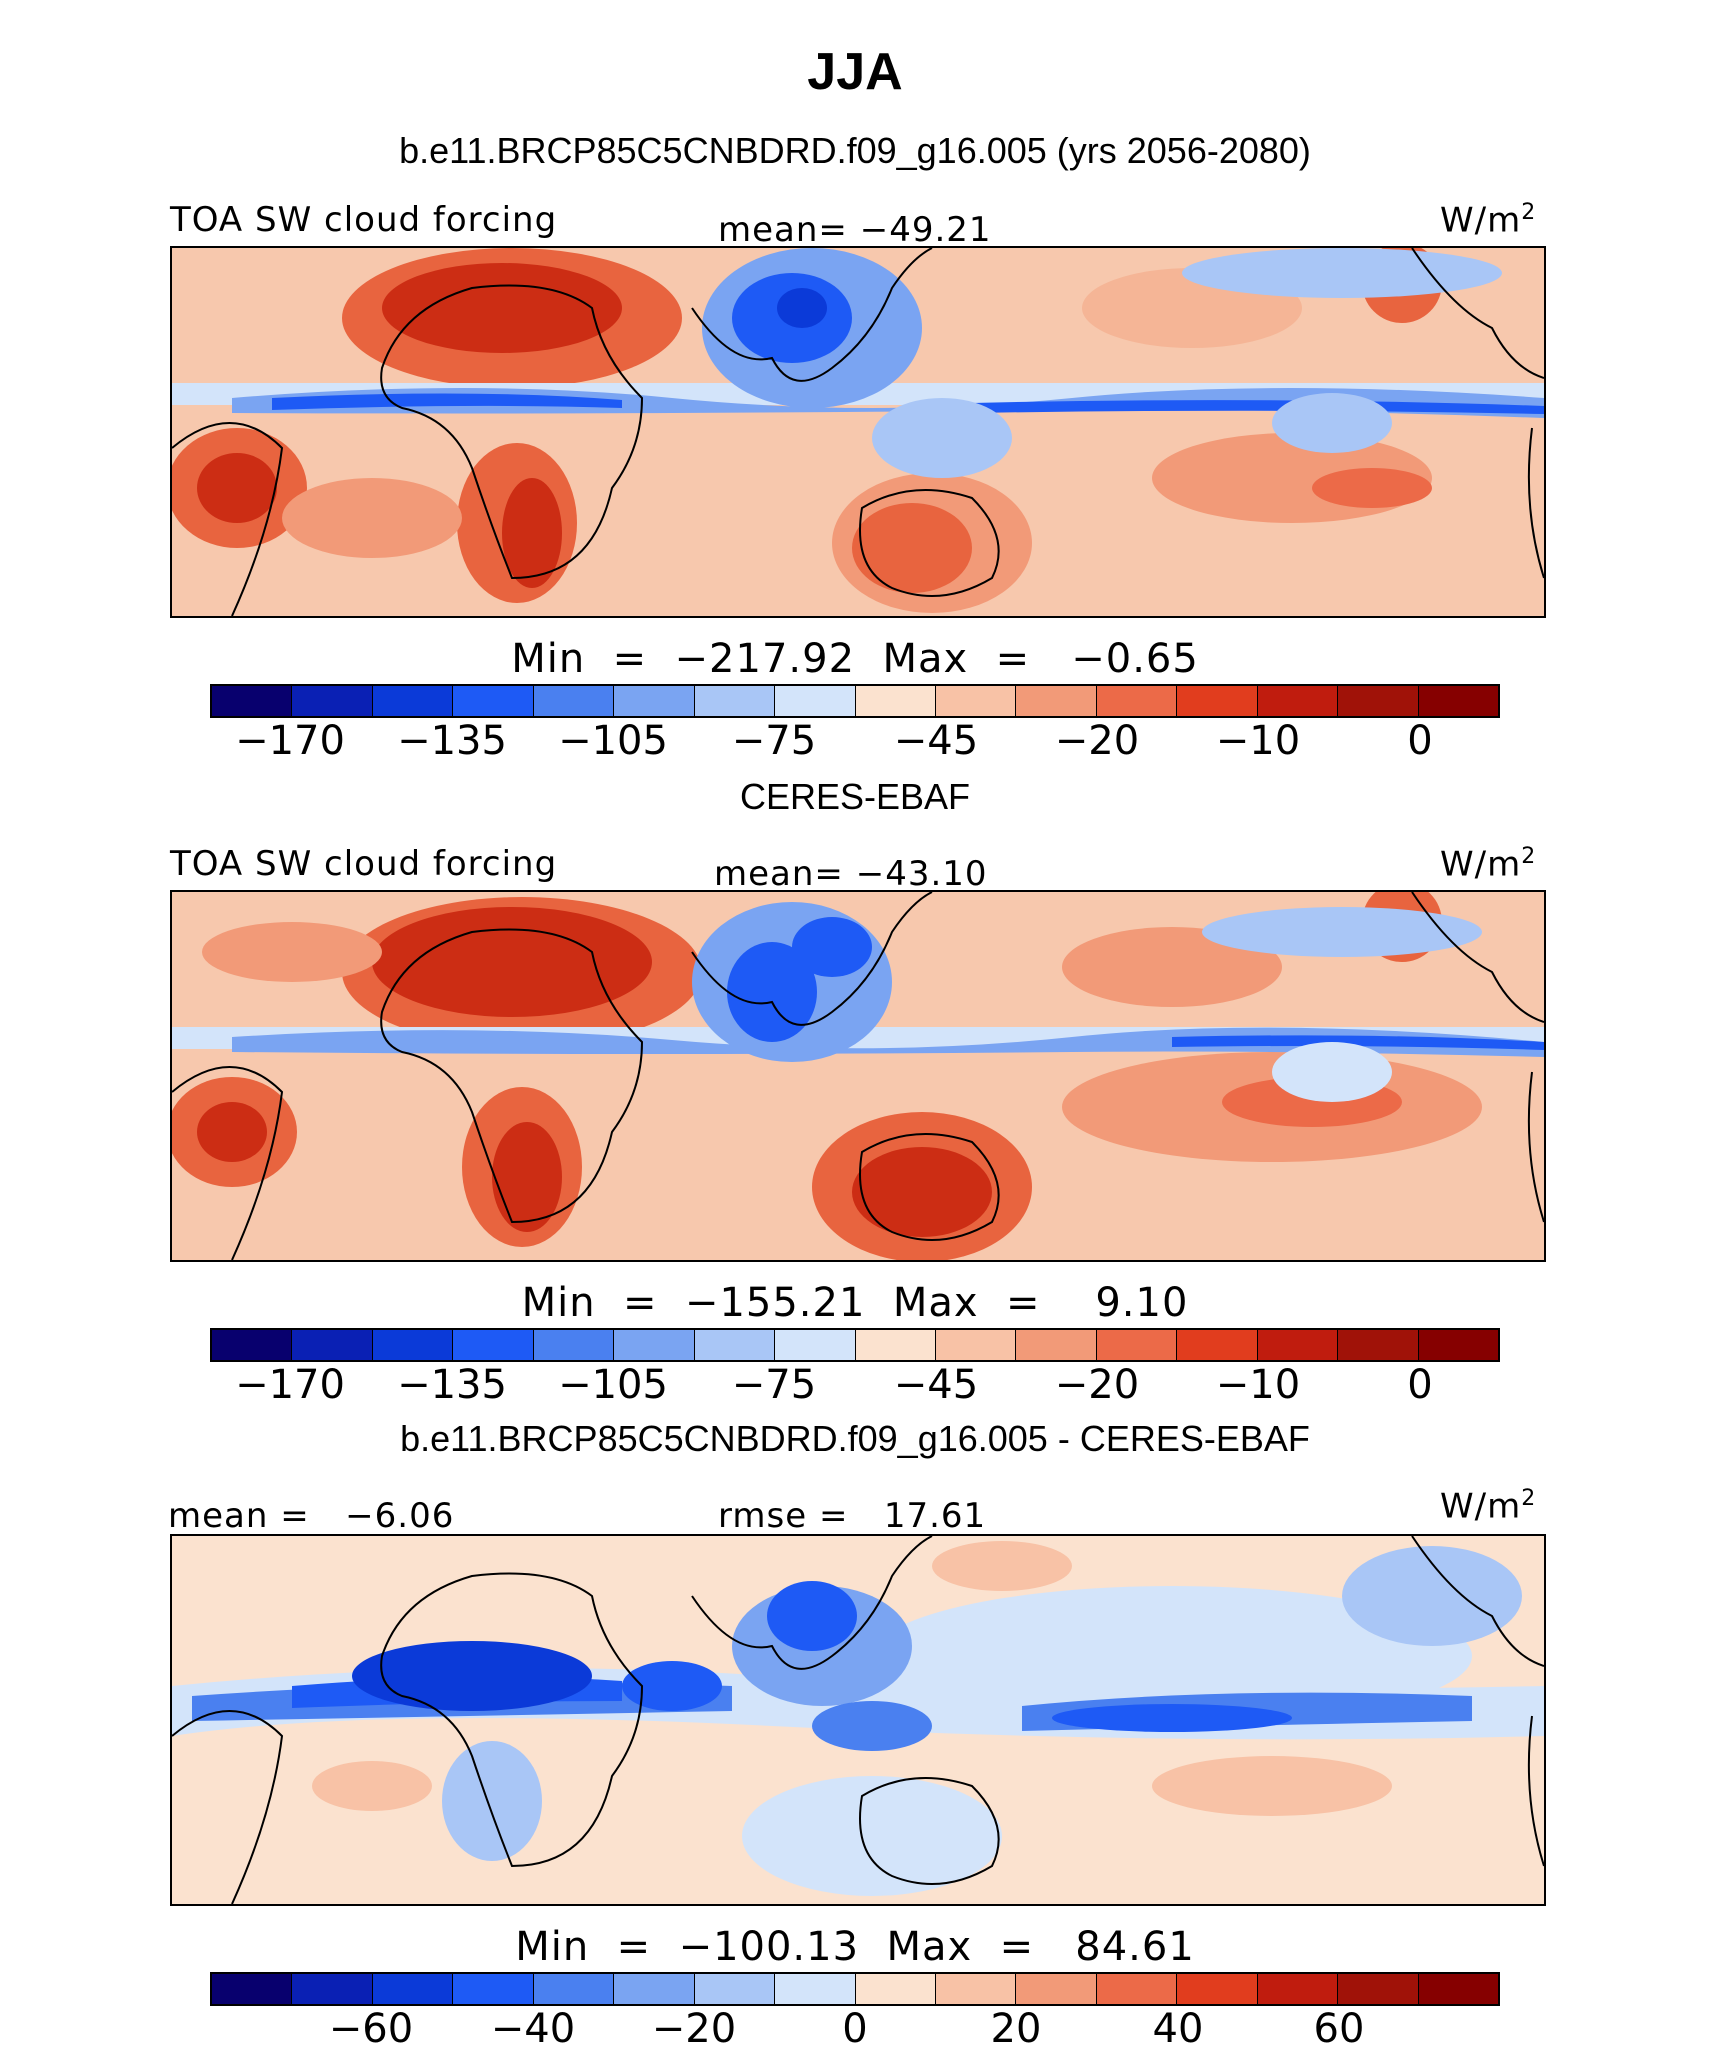 This screenshot has width=1710, height=2064. What do you see at coordinates (855, 796) in the screenshot?
I see `panel2-heading: CERES-EBAF` at bounding box center [855, 796].